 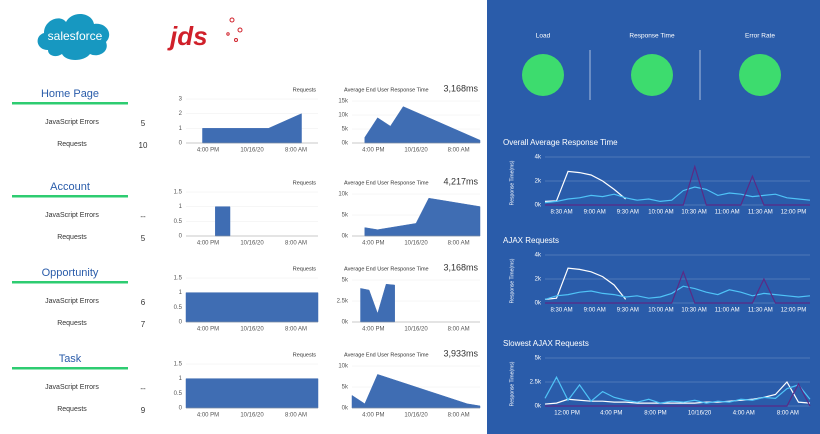 What do you see at coordinates (760, 36) in the screenshot?
I see `indicator-label: Error Rate` at bounding box center [760, 36].